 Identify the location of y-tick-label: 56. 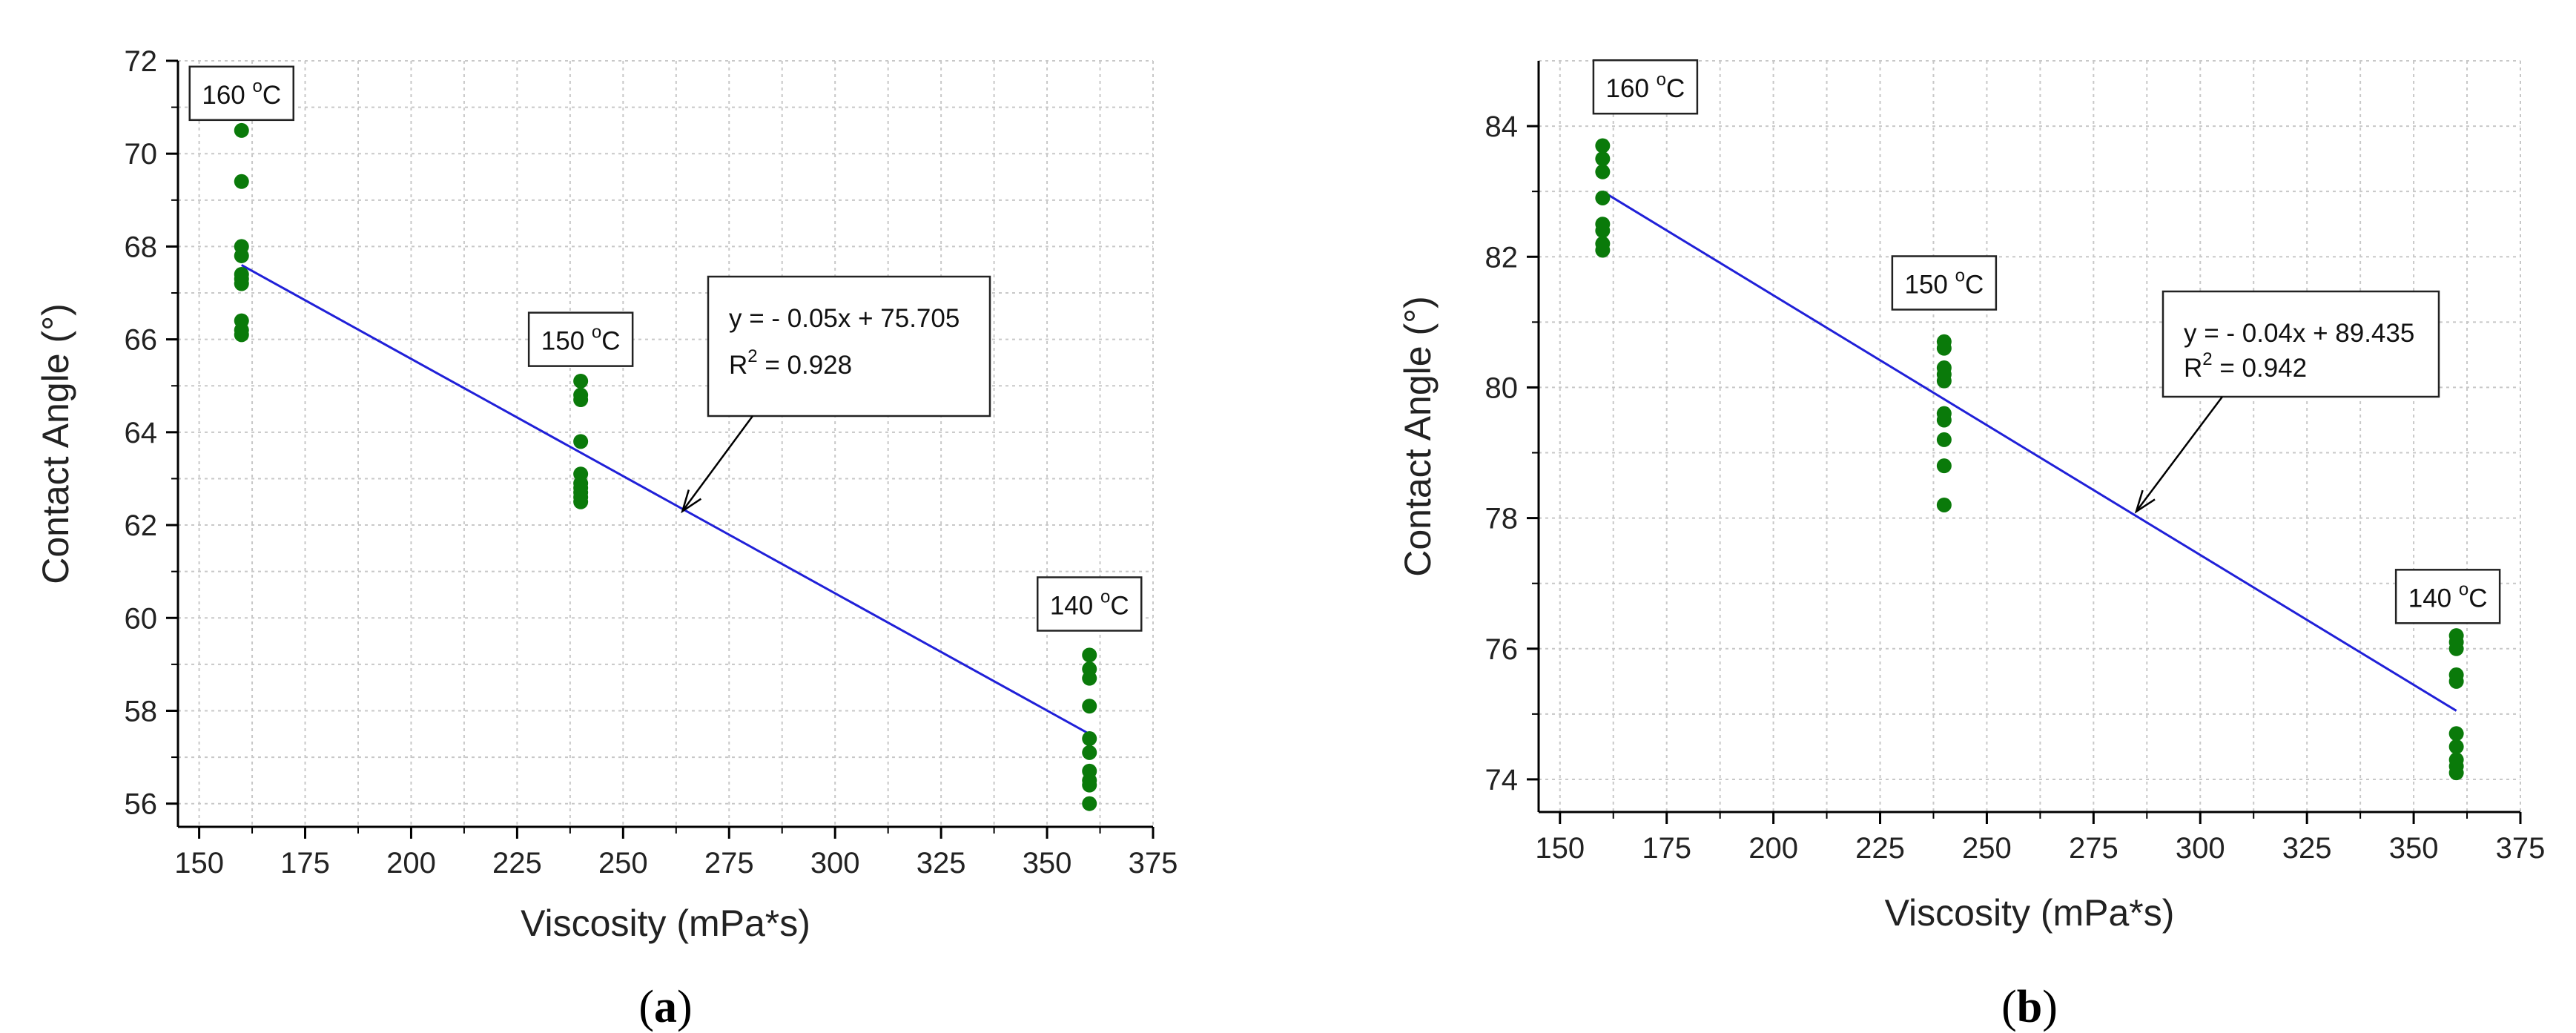
(141, 804).